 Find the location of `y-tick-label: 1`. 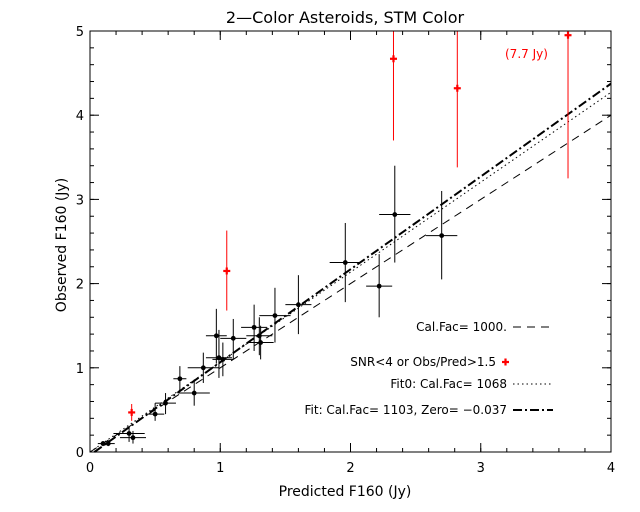

y-tick-label: 1 is located at coordinates (80, 369).